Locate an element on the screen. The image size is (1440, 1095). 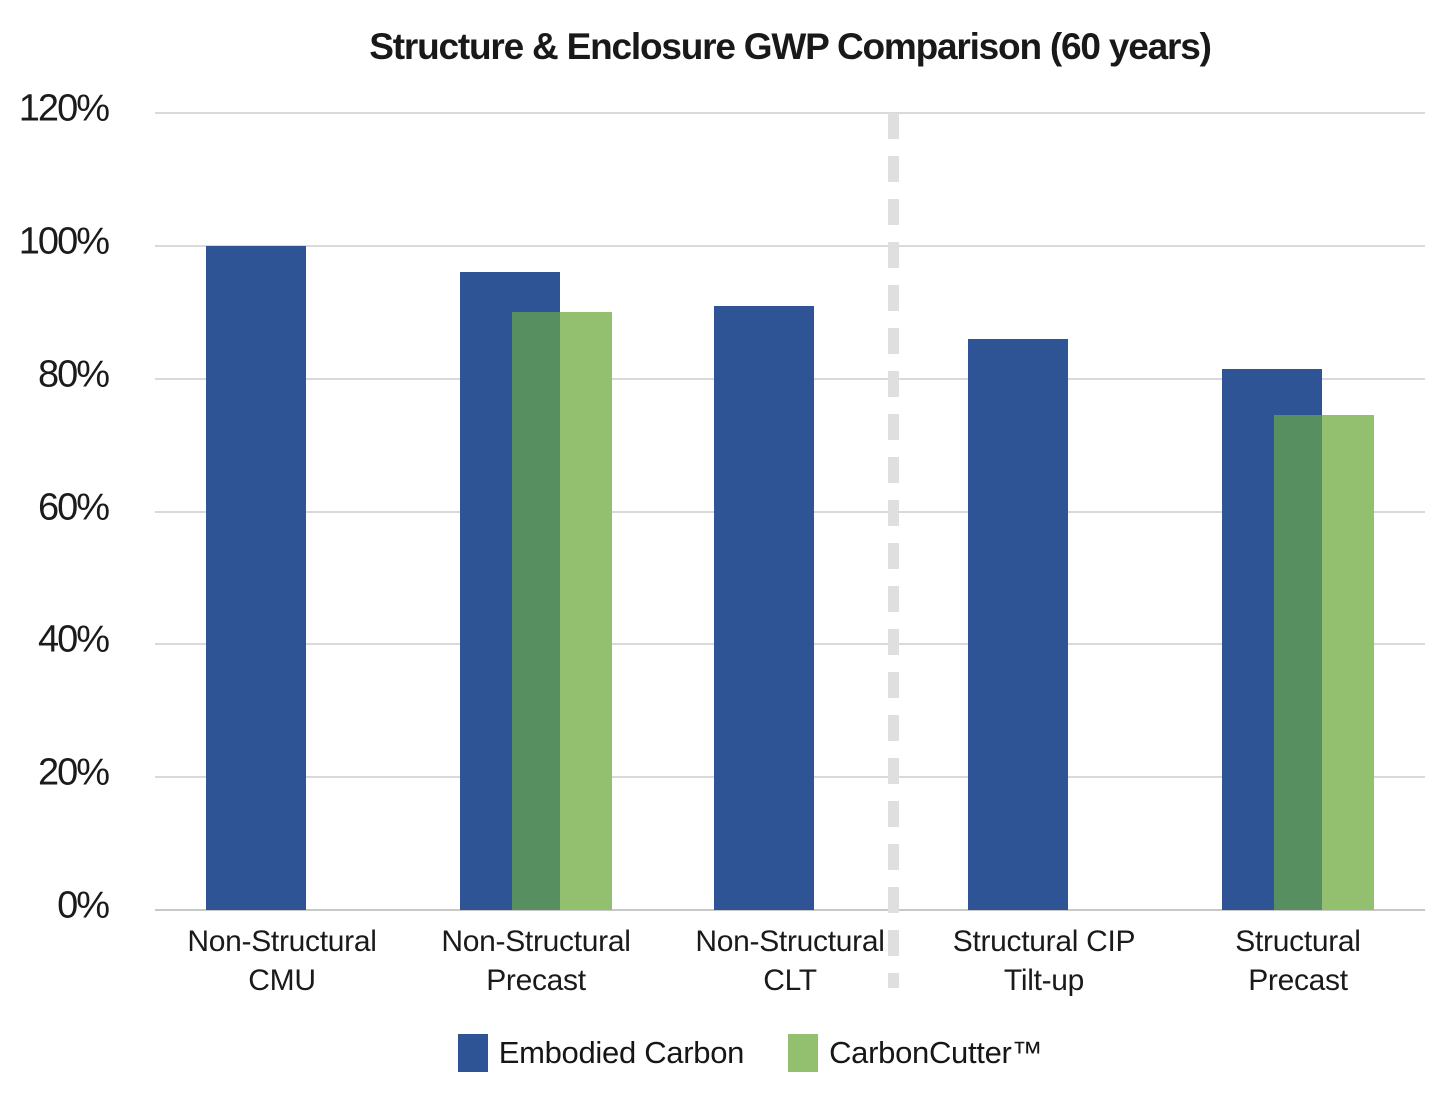
x-axis-line is located at coordinates (790, 910).